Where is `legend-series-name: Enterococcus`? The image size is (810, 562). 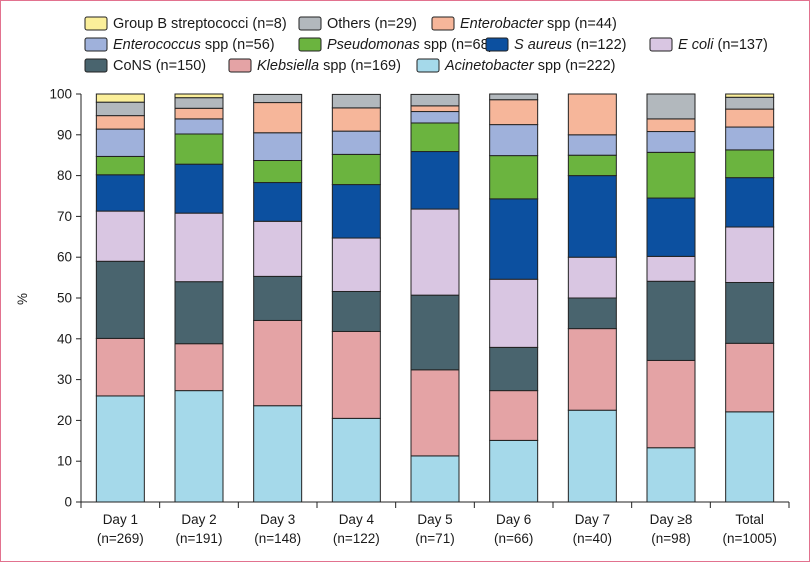 legend-series-name: Enterococcus is located at coordinates (157, 45).